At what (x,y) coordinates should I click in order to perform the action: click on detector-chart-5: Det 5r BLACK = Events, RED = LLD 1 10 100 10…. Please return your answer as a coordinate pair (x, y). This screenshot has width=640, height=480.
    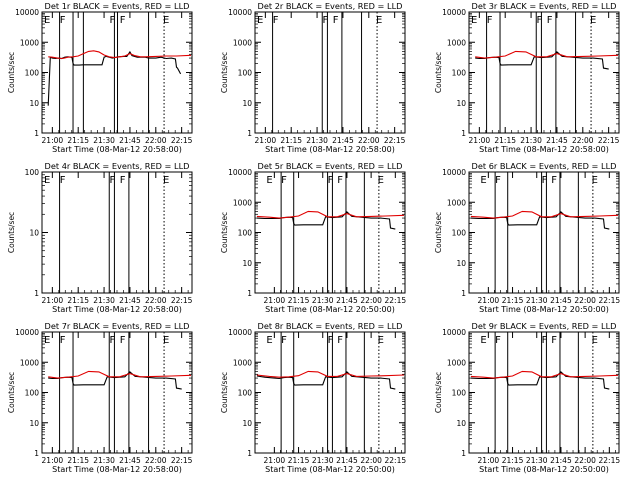
    Looking at the image, I should click on (313, 237).